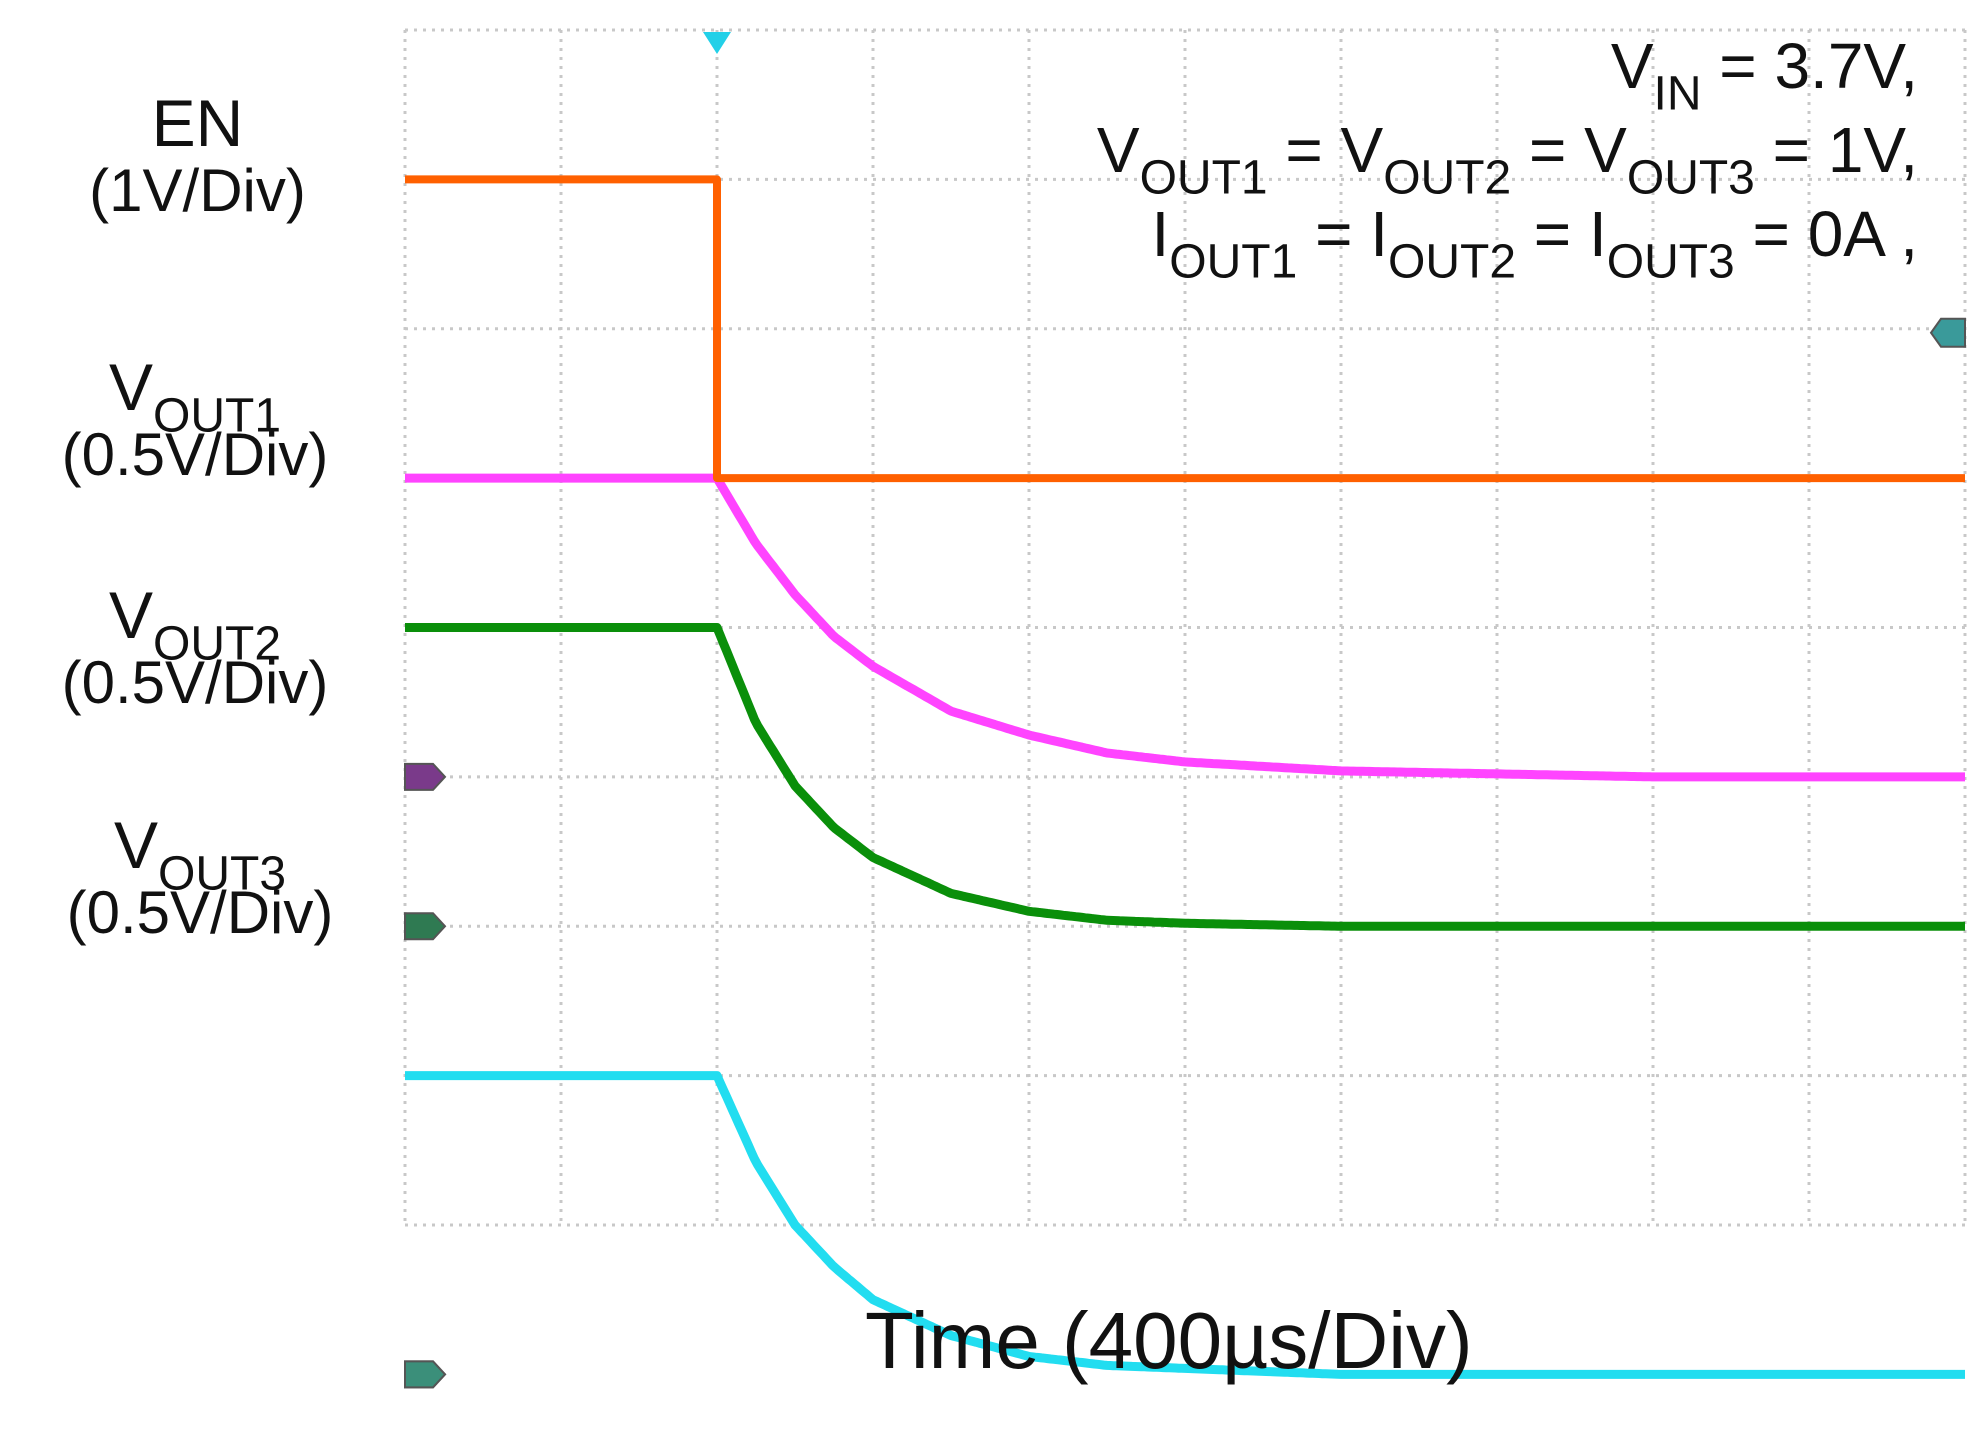 This screenshot has height=1429, width=1978. Describe the element at coordinates (1947, 332) in the screenshot. I see `trigger-level-marker` at that location.